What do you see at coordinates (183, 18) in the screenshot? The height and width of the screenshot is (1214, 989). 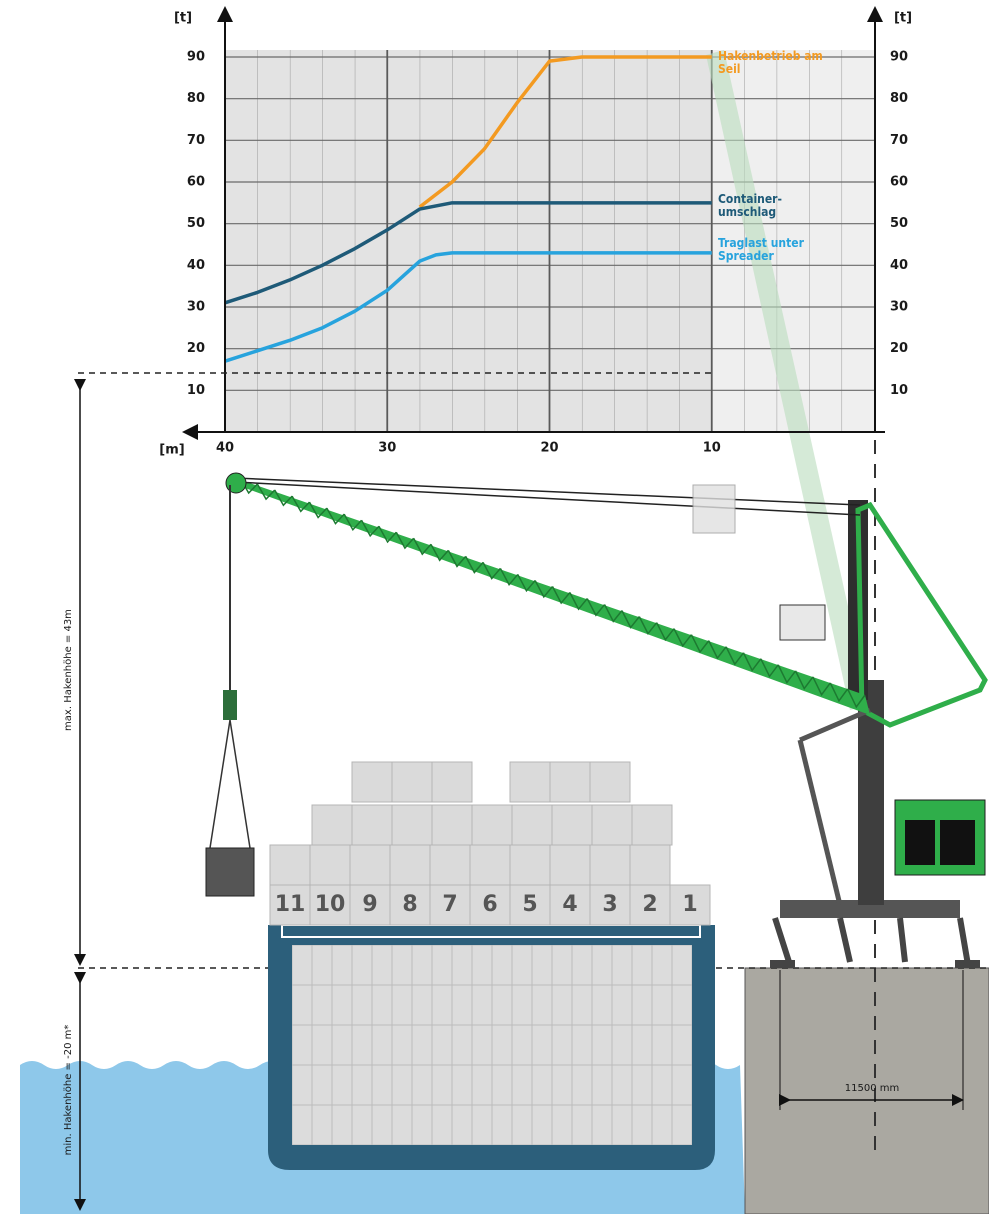 I see `y-axis-label: [t]` at bounding box center [183, 18].